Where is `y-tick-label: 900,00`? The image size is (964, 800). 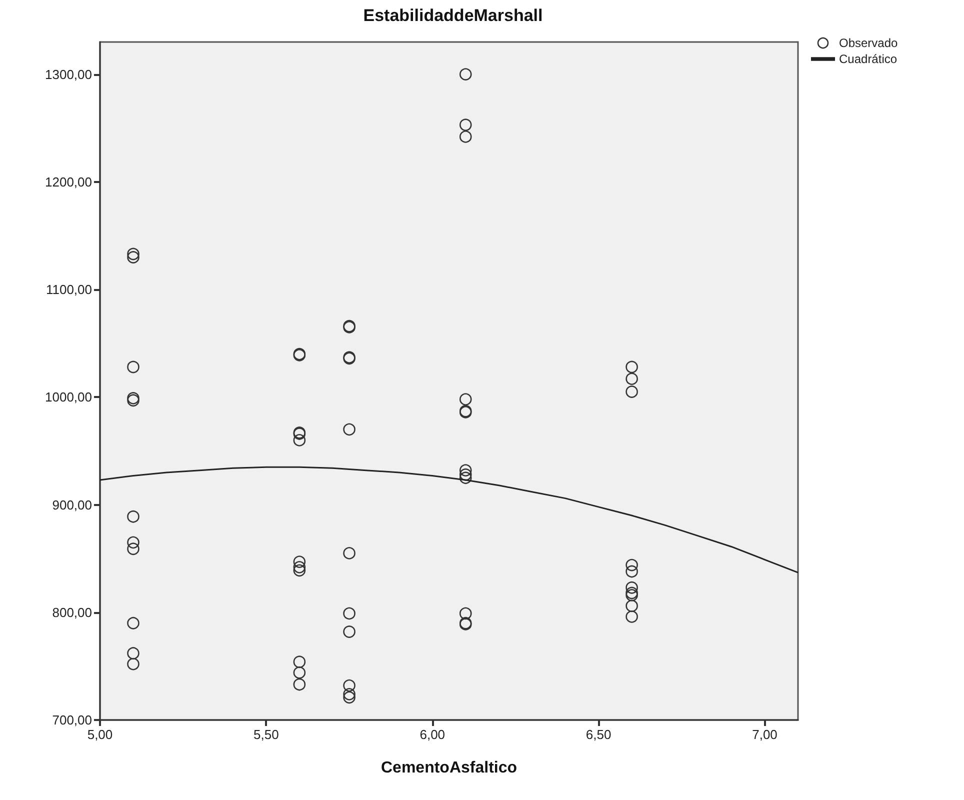
y-tick-label: 900,00 is located at coordinates (72, 504).